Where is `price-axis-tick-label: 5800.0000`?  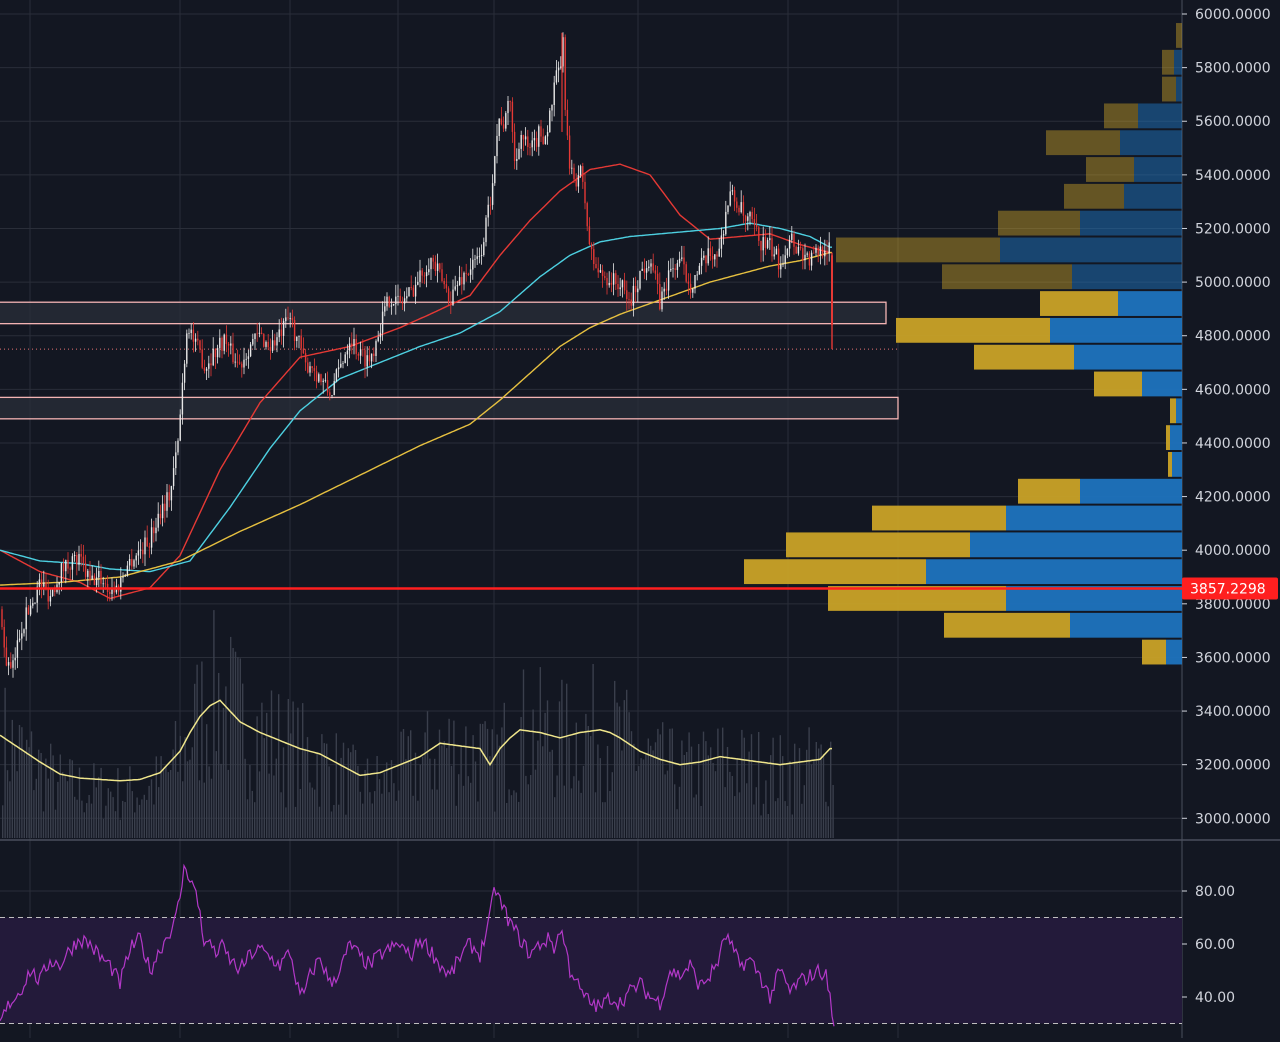 price-axis-tick-label: 5800.0000 is located at coordinates (1233, 69).